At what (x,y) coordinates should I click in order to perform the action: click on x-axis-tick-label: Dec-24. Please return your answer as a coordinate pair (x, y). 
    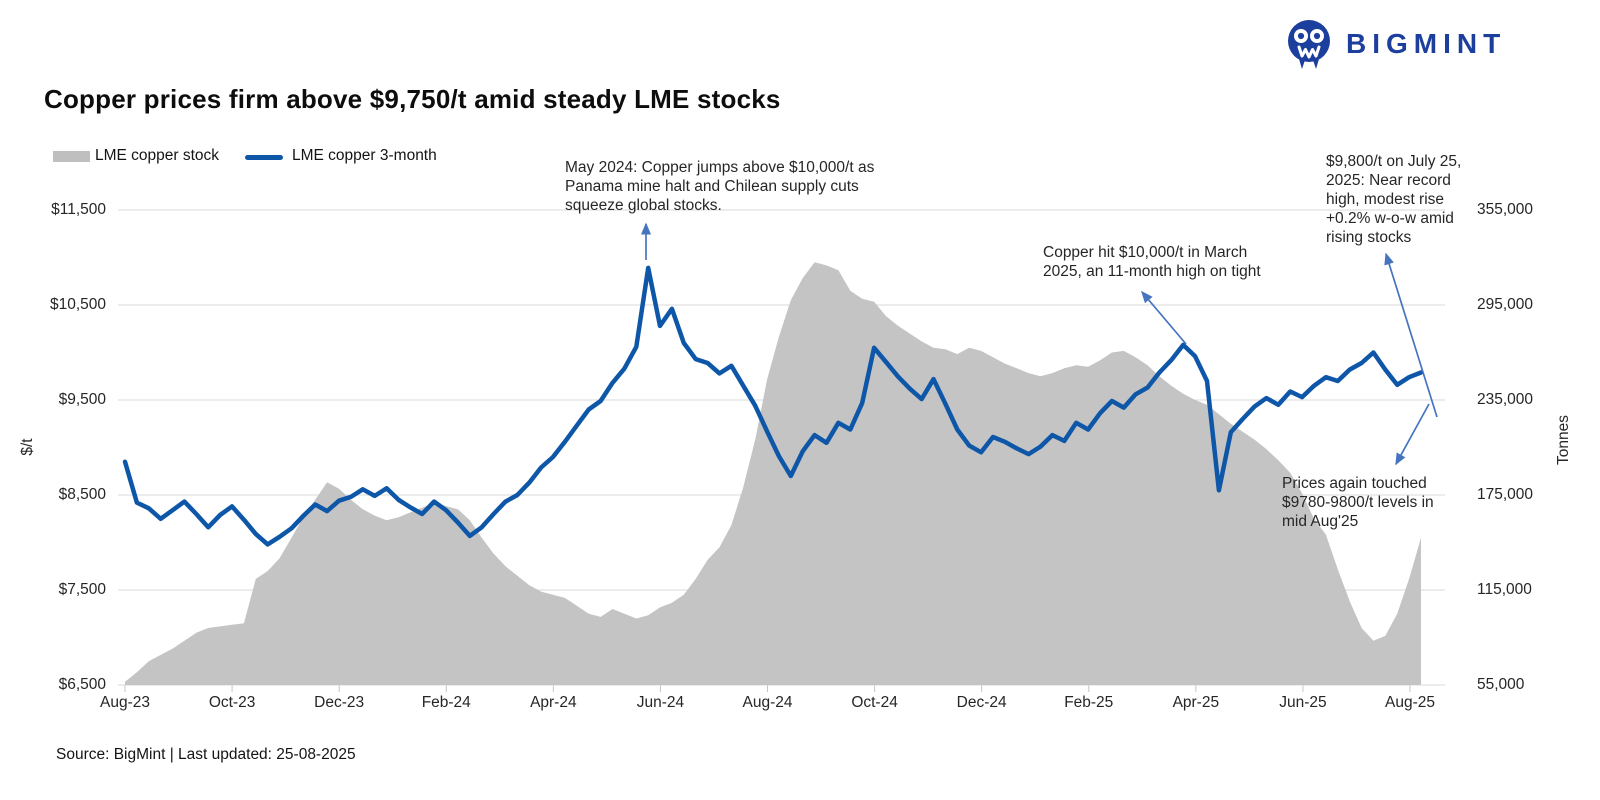
    Looking at the image, I should click on (981, 702).